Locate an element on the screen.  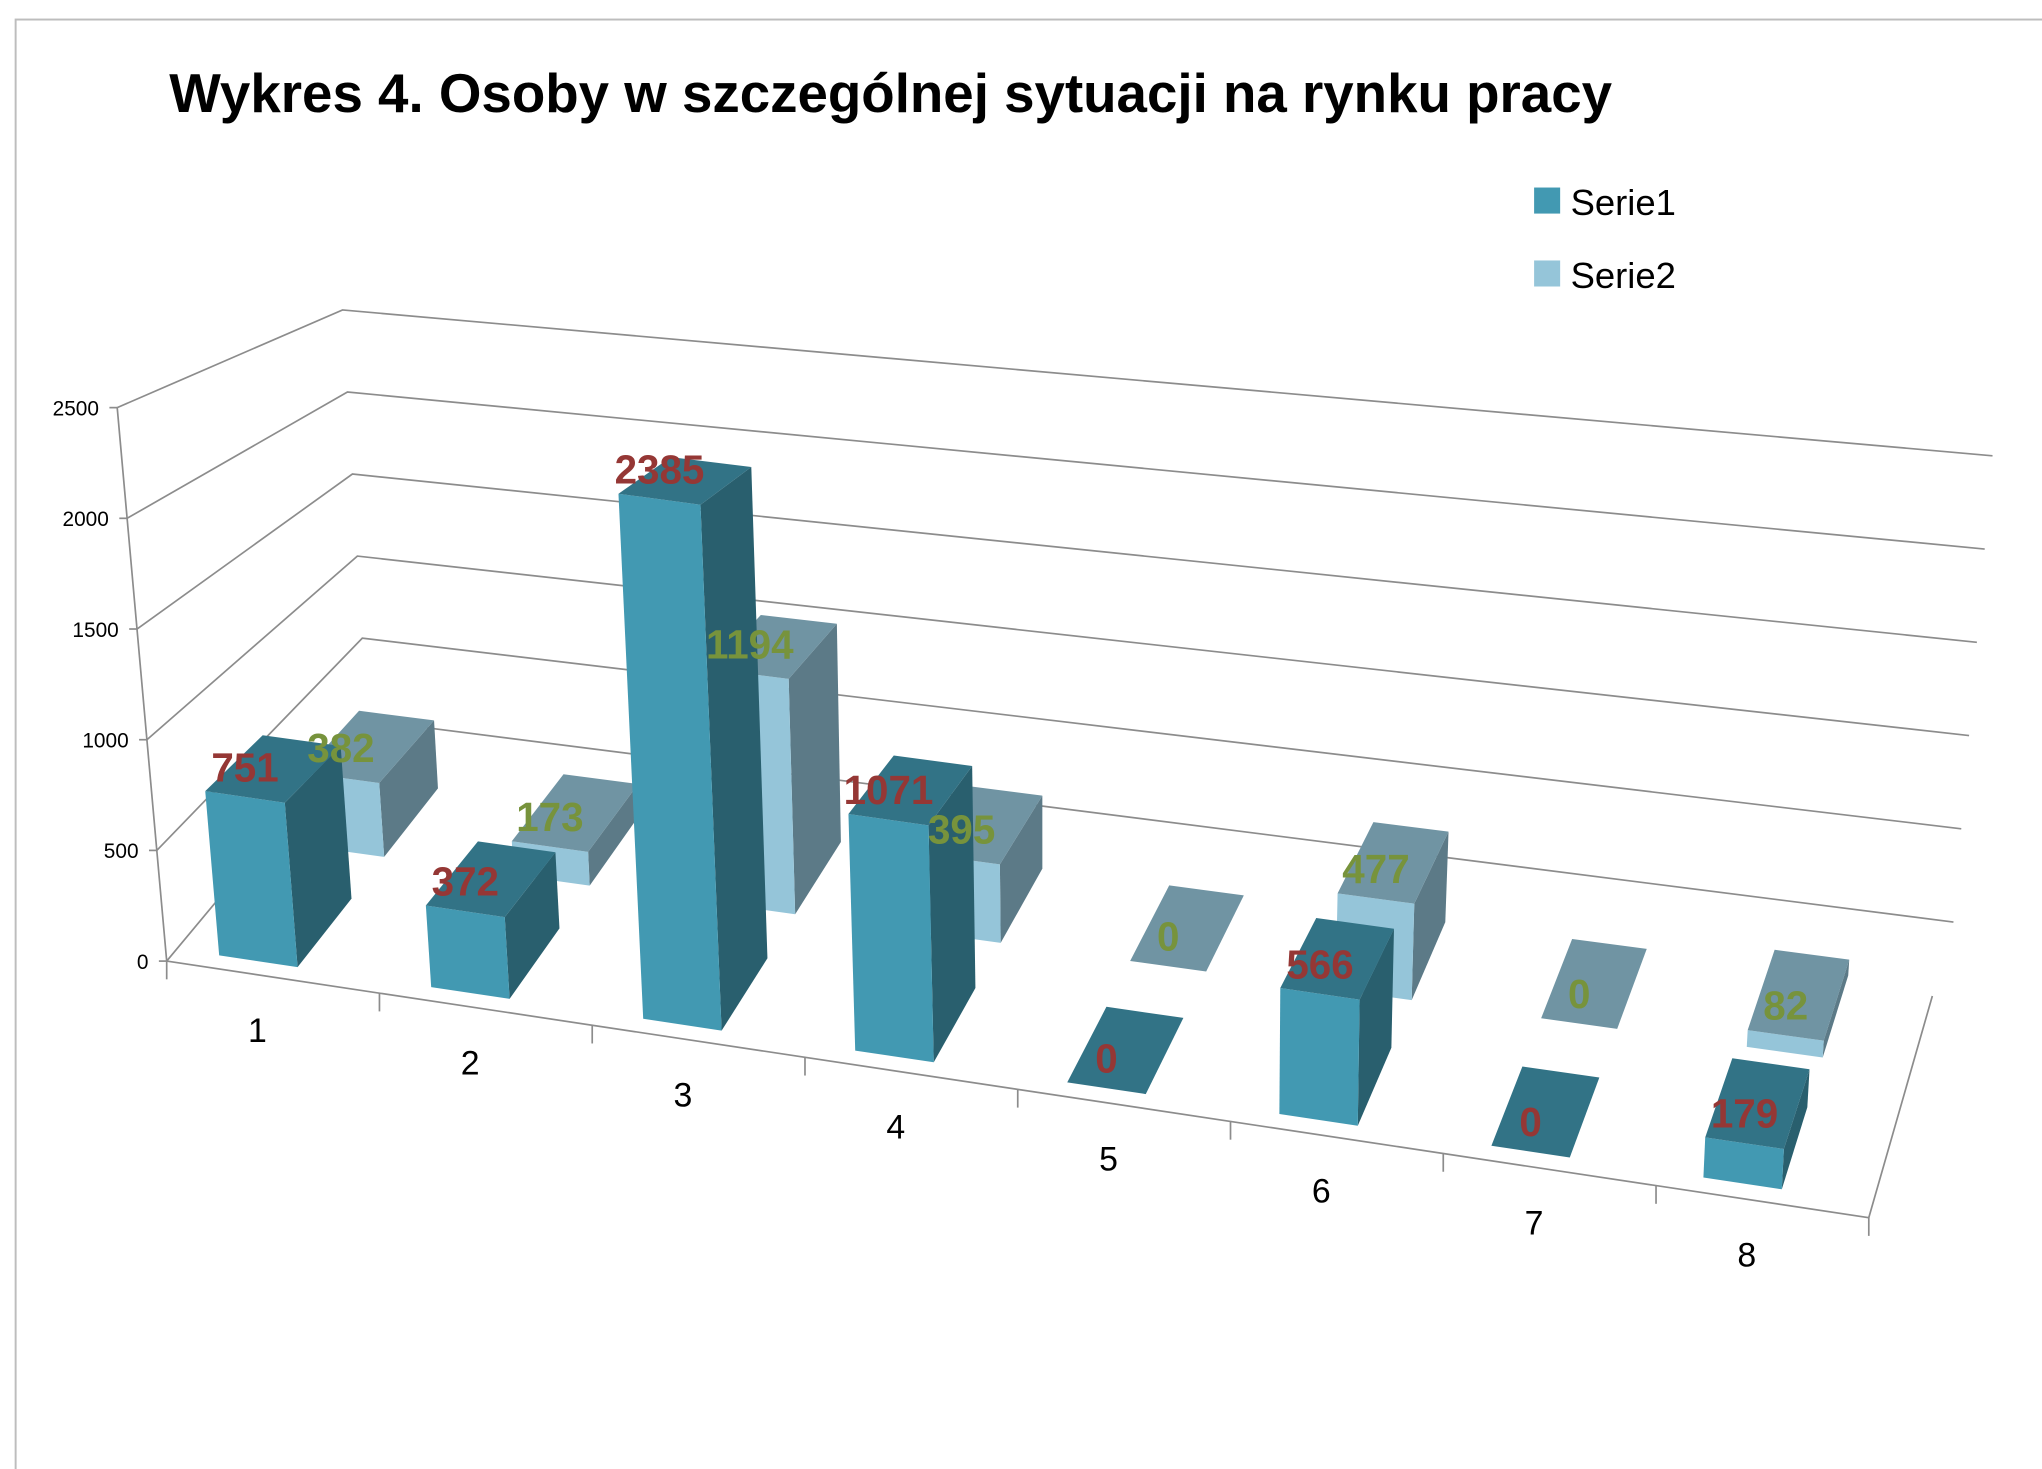
legend-label: Serie1 is located at coordinates (1623, 202).